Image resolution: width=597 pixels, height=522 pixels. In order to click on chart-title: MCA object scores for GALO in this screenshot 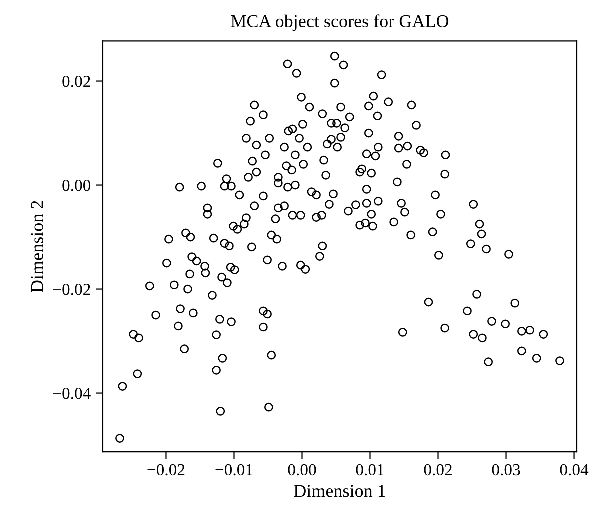, I will do `click(340, 23)`.